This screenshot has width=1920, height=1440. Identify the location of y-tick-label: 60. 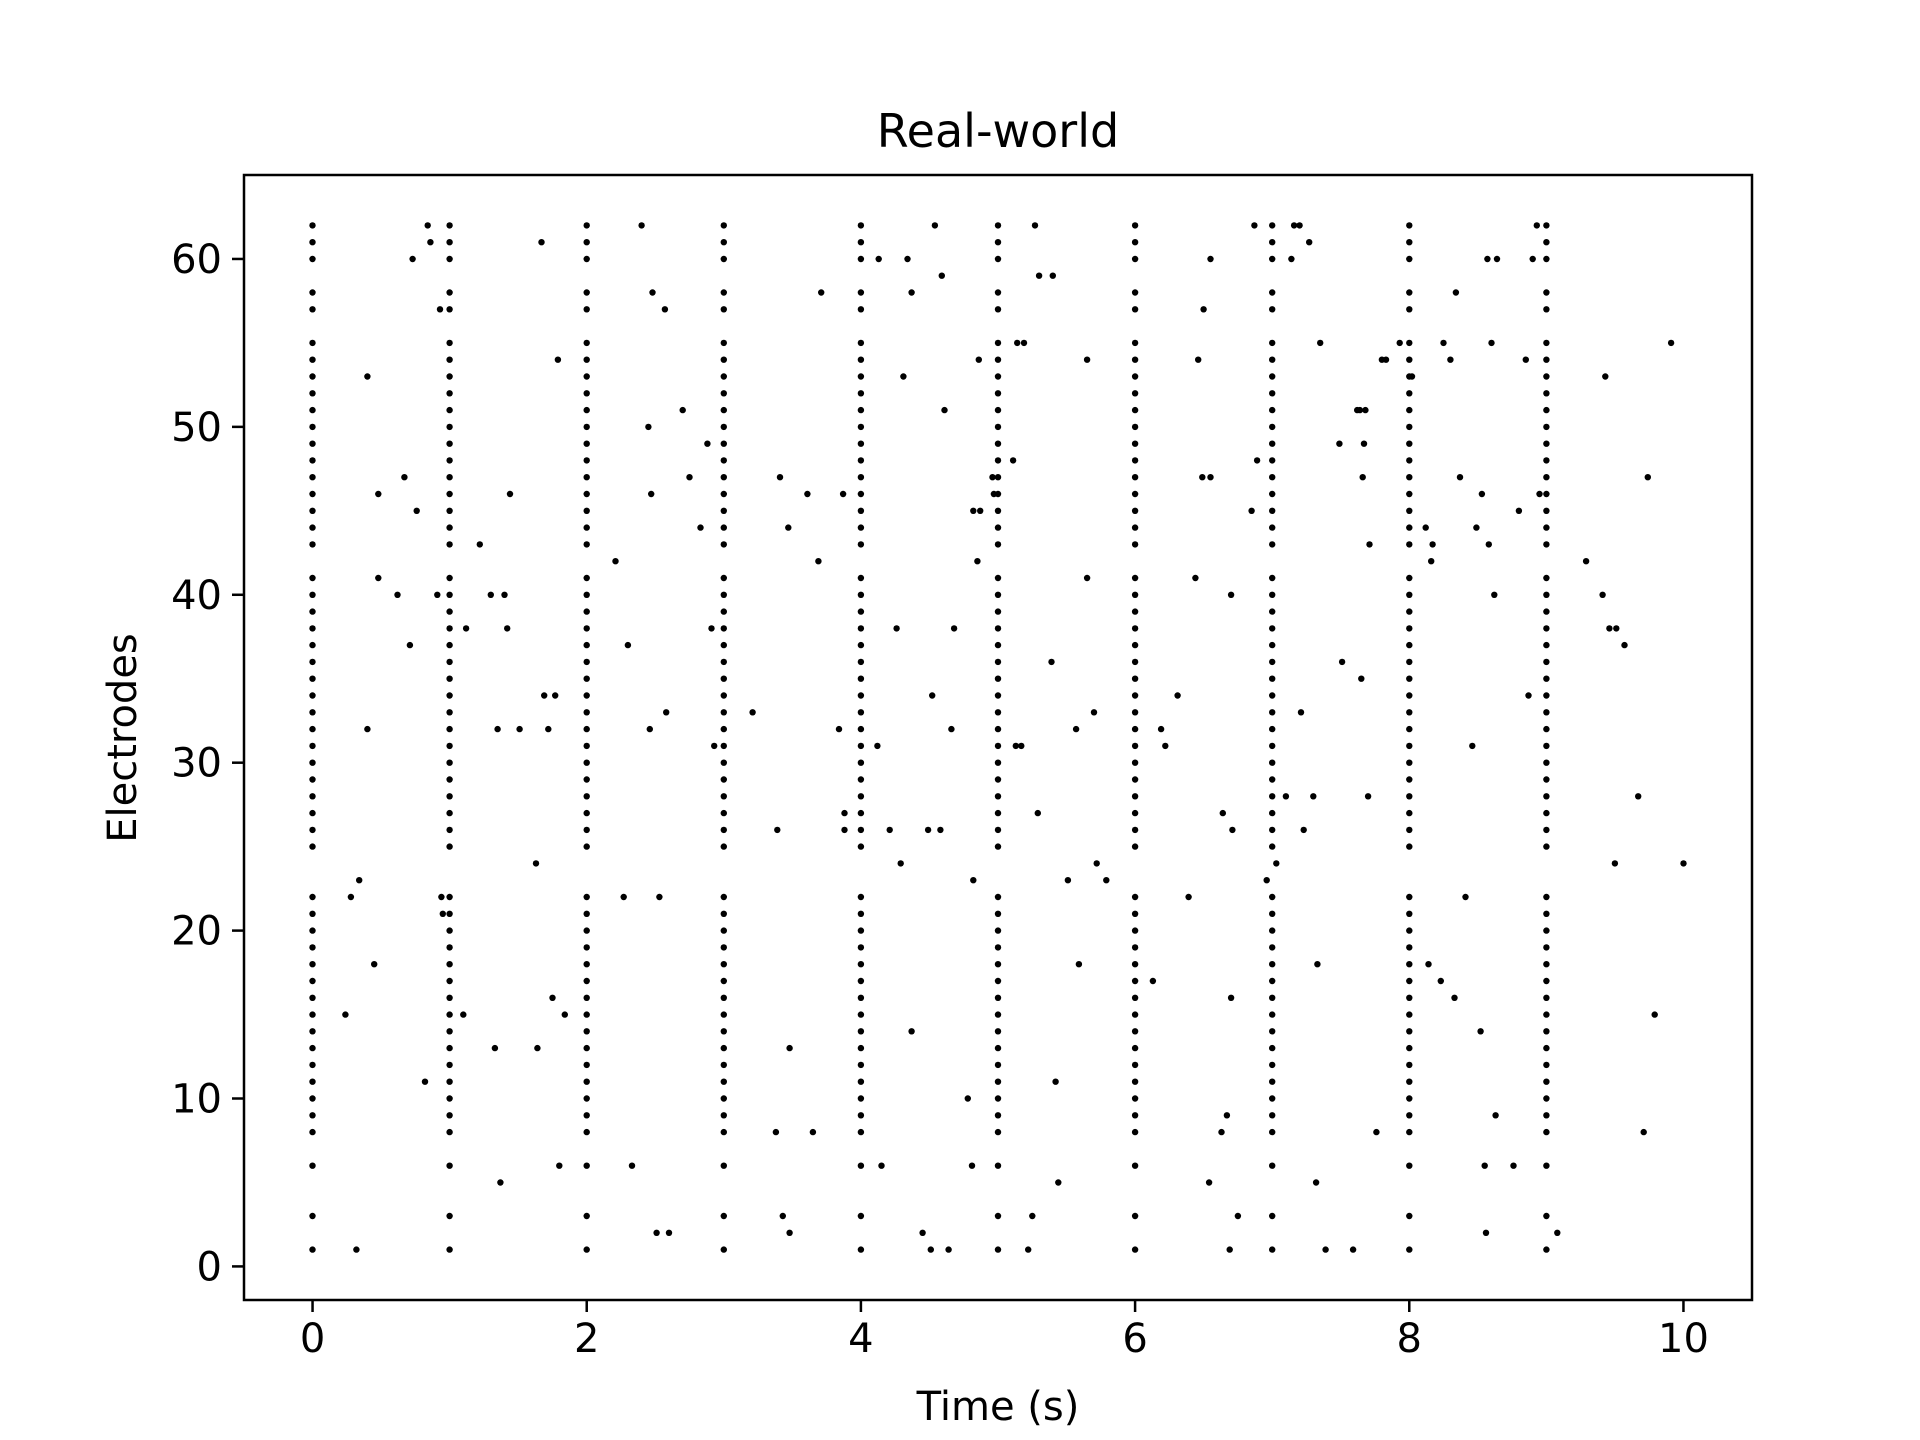
(196, 260).